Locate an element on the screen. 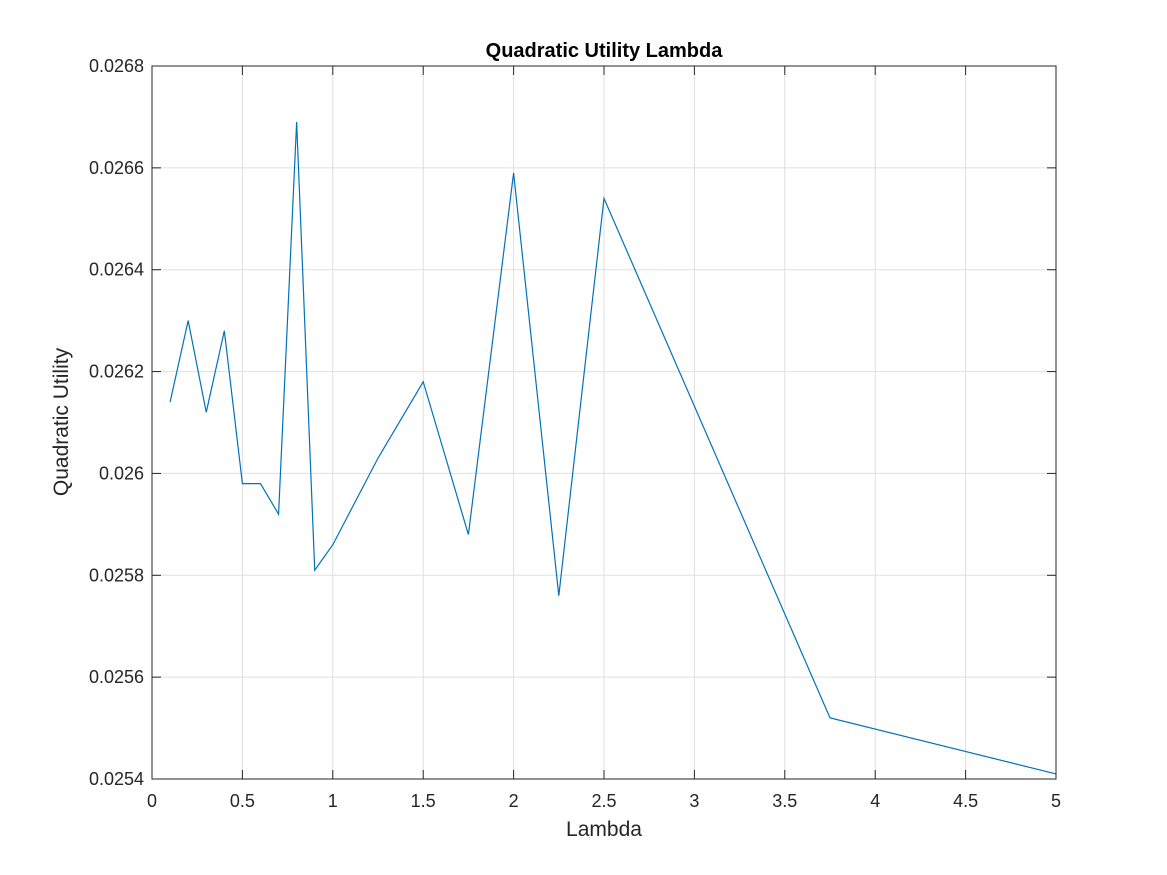 Image resolution: width=1167 pixels, height=875 pixels. x-tick-label: 2.5 is located at coordinates (603, 801).